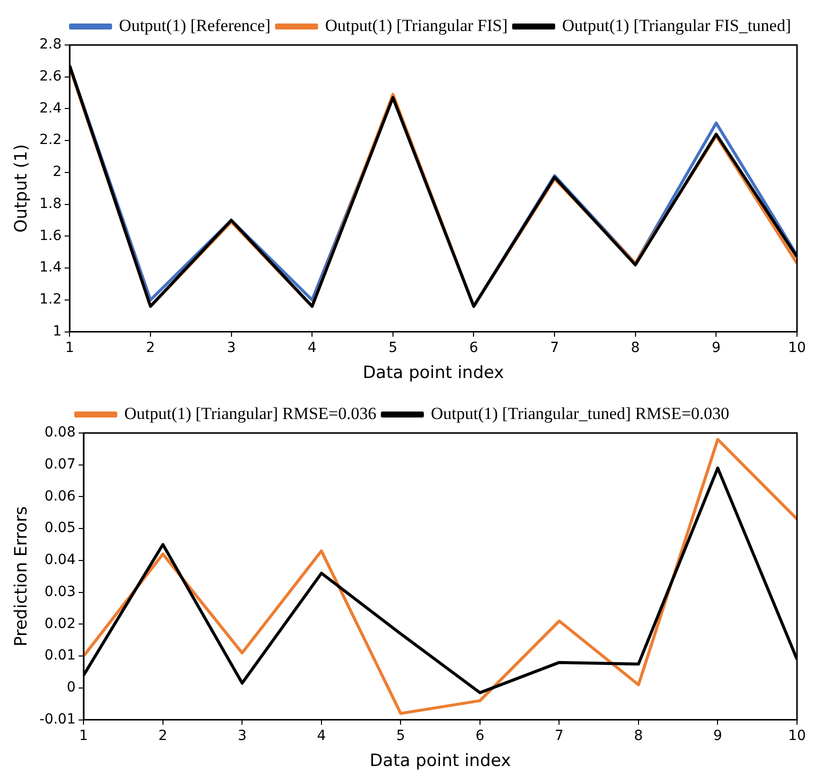  Describe the element at coordinates (50, 44) in the screenshot. I see `y-tick-label: 2.8` at that location.